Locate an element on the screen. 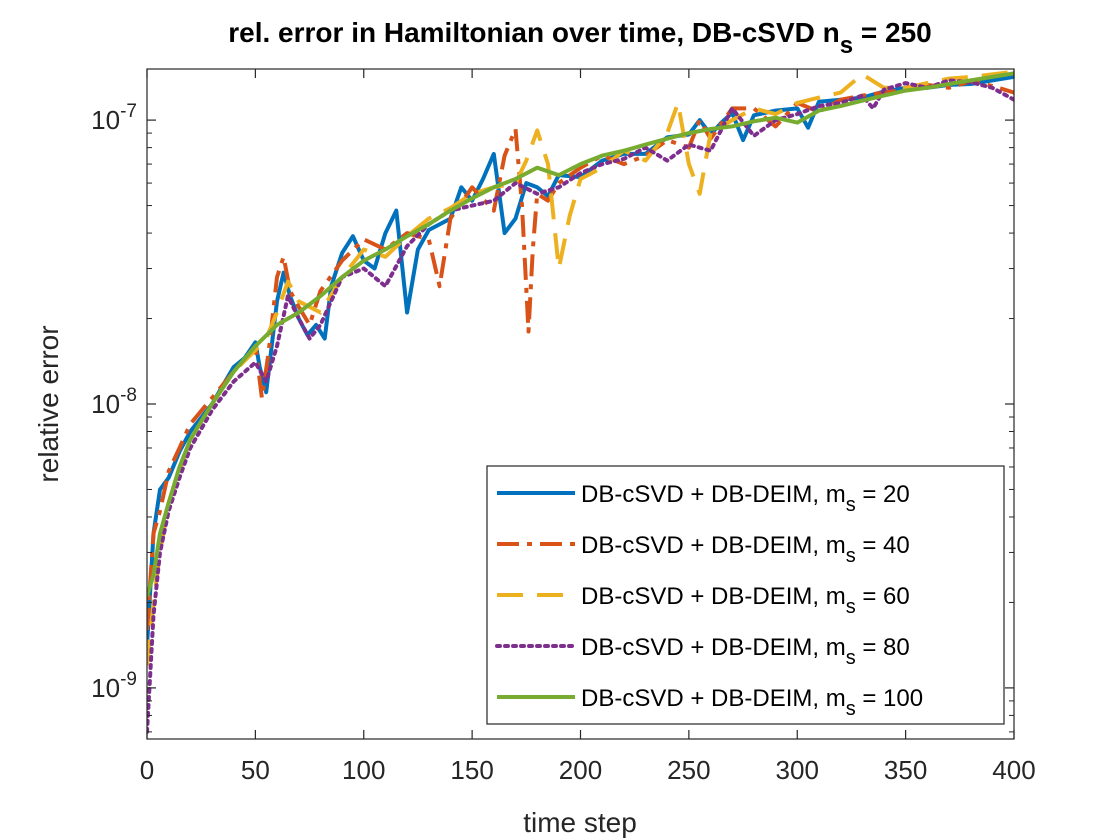 The width and height of the screenshot is (1120, 840). legend-label-4: DB-cSVD + DB-DEIM, ms = 80 is located at coordinates (745, 651).